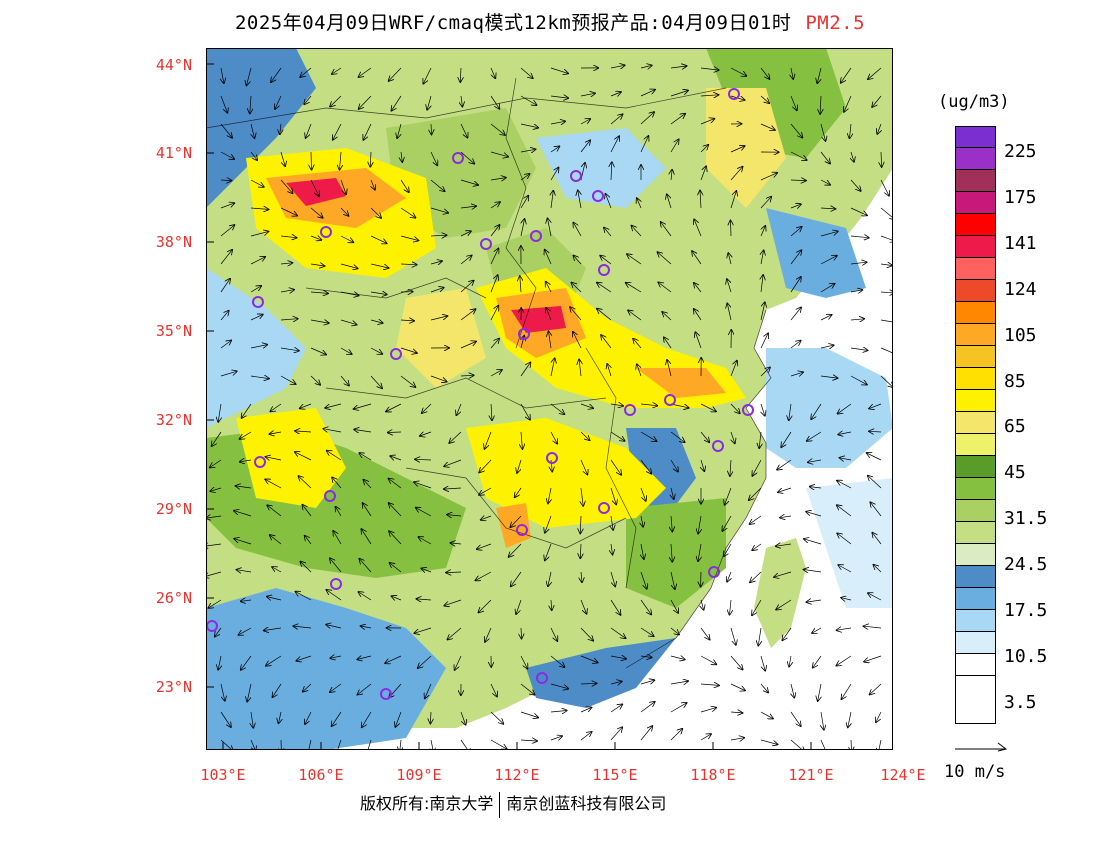  I want to click on colorbar, so click(976, 401).